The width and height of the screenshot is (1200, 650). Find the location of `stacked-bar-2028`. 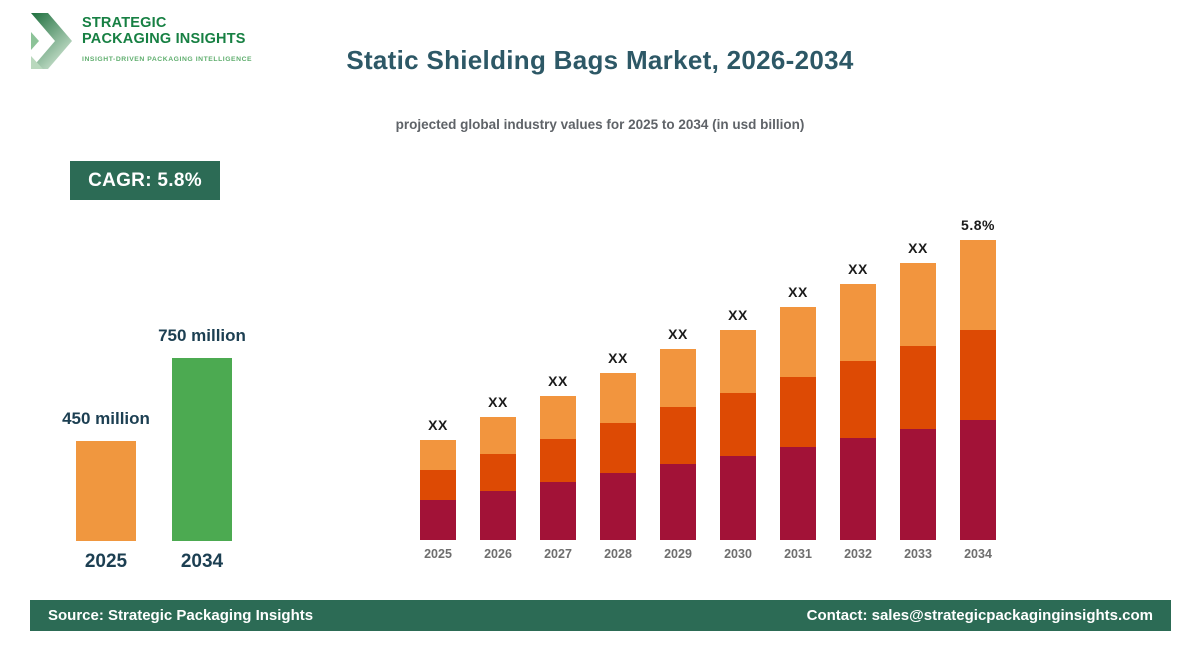

stacked-bar-2028 is located at coordinates (618, 456).